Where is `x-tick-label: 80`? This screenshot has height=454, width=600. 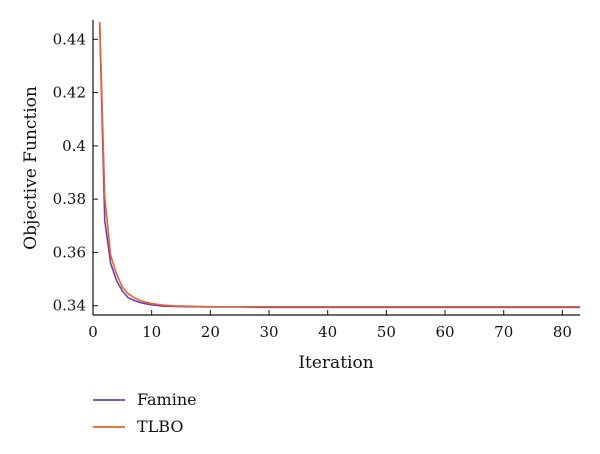 x-tick-label: 80 is located at coordinates (562, 332).